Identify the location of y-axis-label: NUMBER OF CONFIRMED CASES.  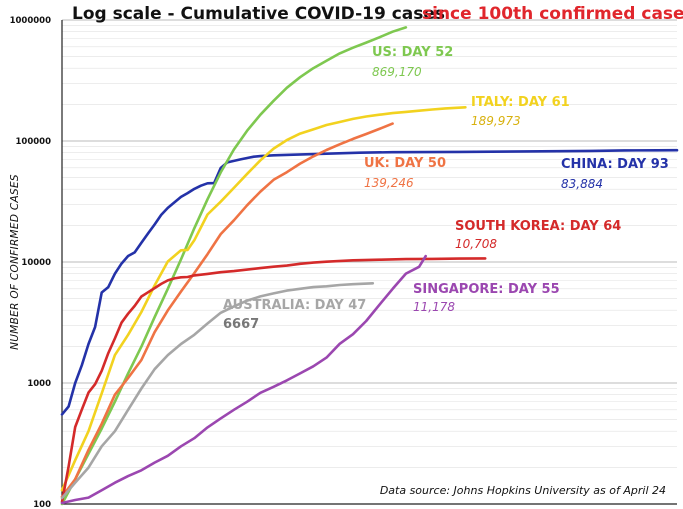
(15, 262).